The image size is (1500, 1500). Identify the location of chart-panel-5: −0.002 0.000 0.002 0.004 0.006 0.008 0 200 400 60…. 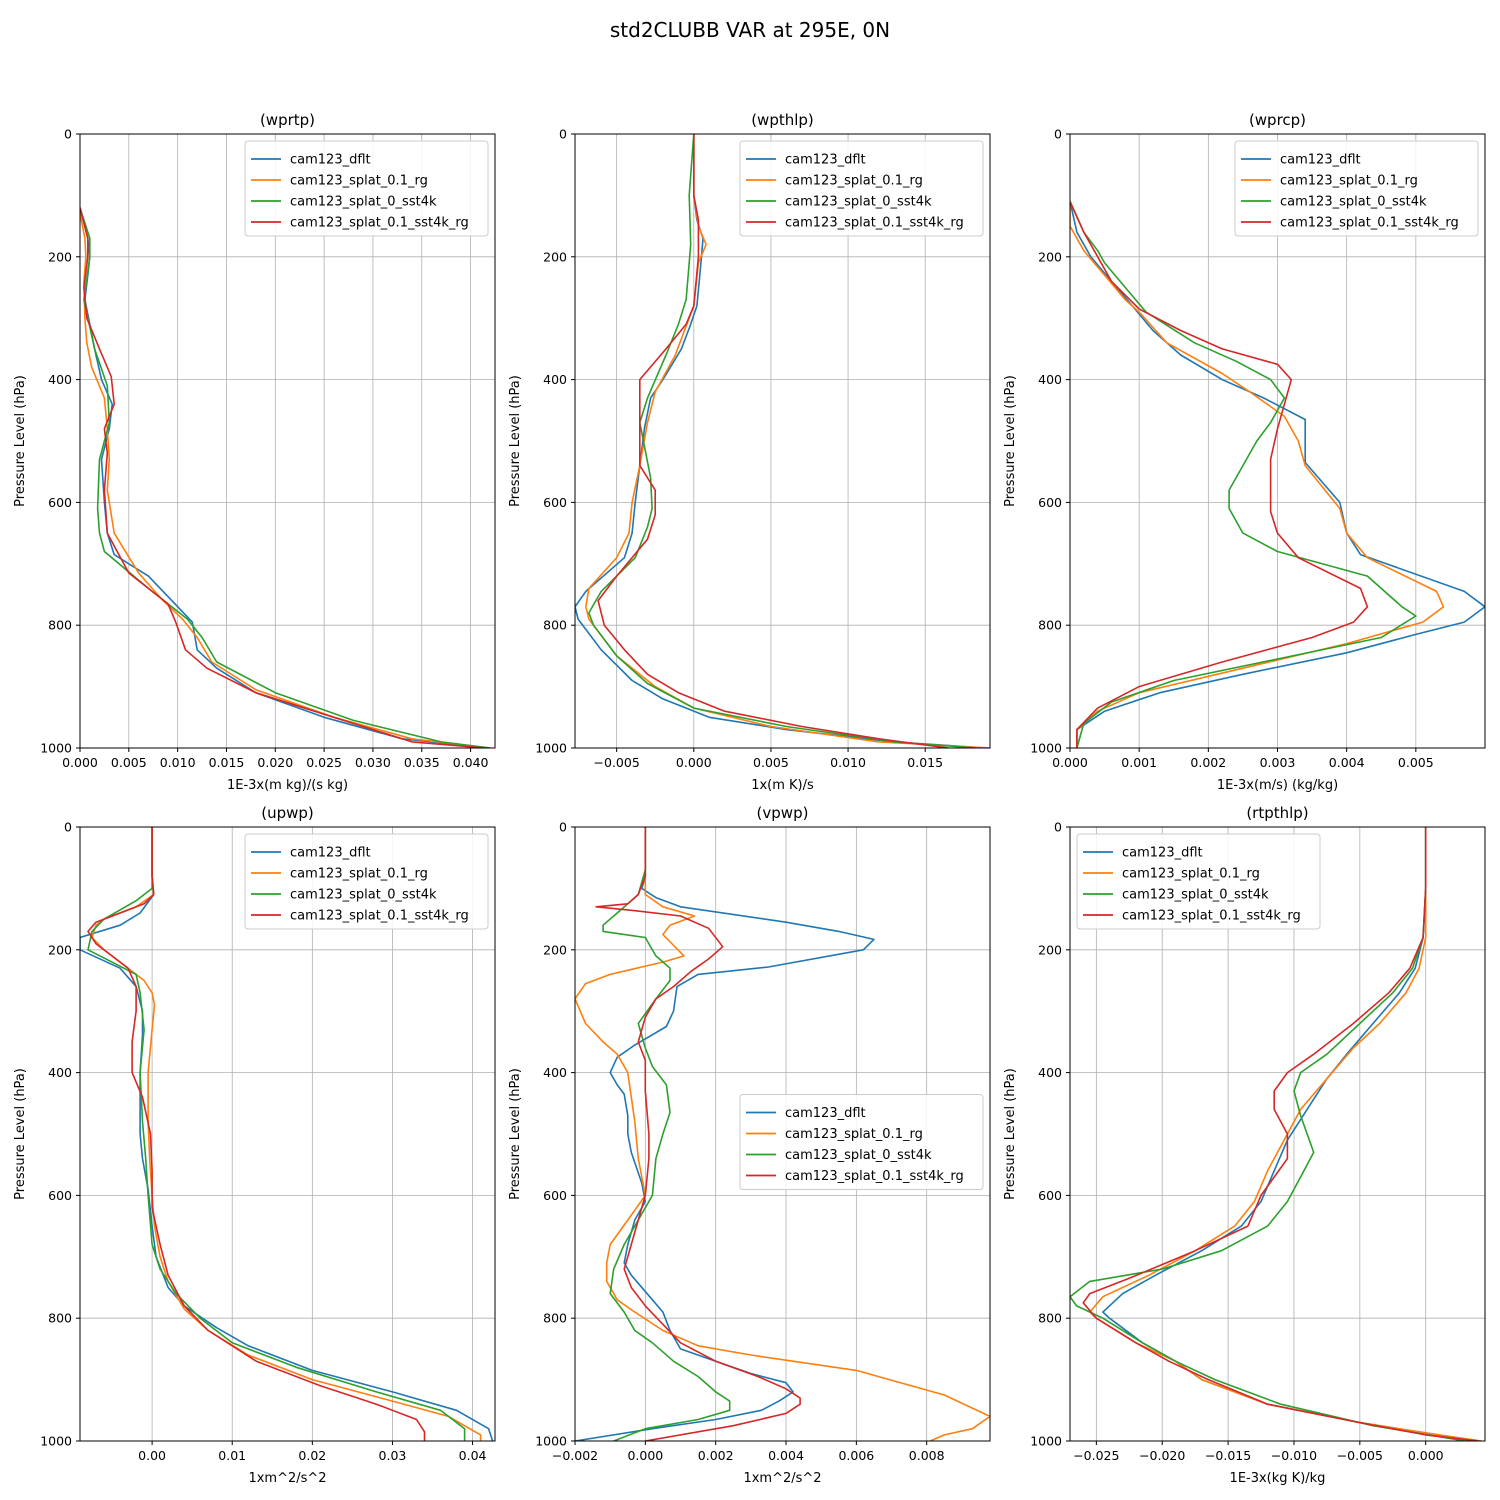
(749, 1145).